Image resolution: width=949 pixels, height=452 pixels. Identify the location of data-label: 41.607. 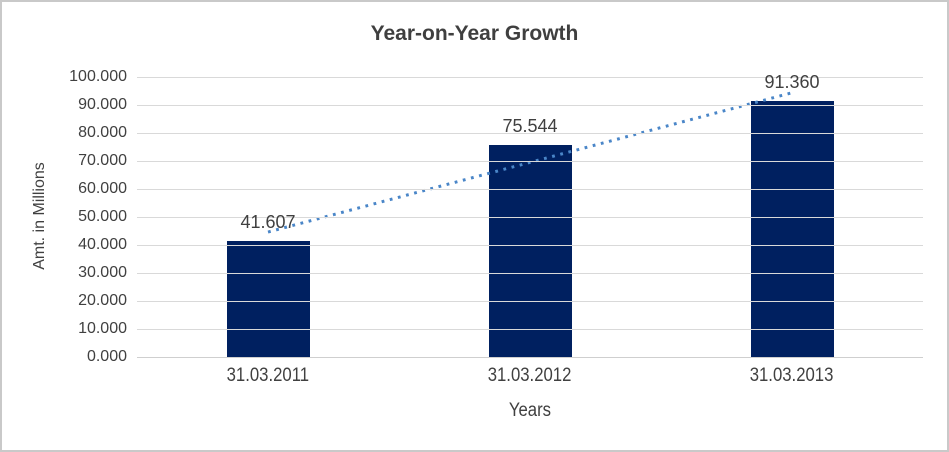
(268, 221).